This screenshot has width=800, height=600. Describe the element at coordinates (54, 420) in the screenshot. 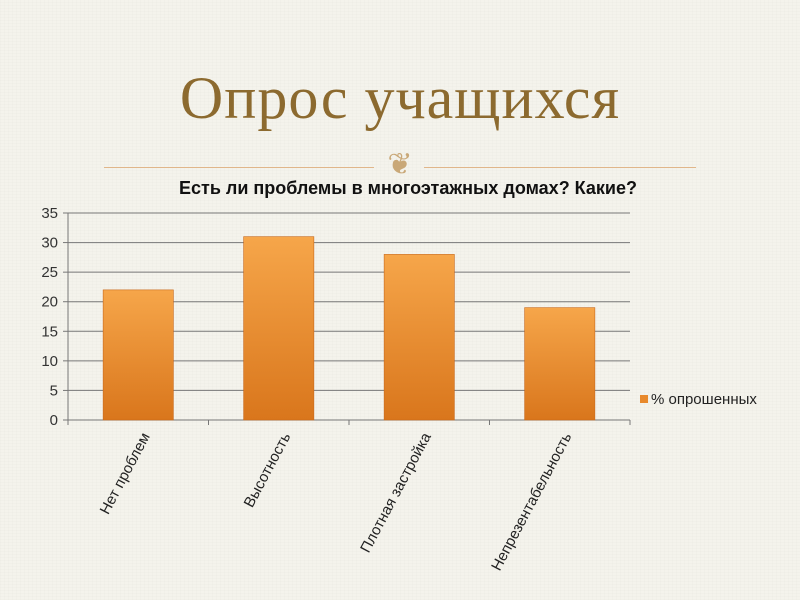

I see `y-tick-label: 0` at that location.